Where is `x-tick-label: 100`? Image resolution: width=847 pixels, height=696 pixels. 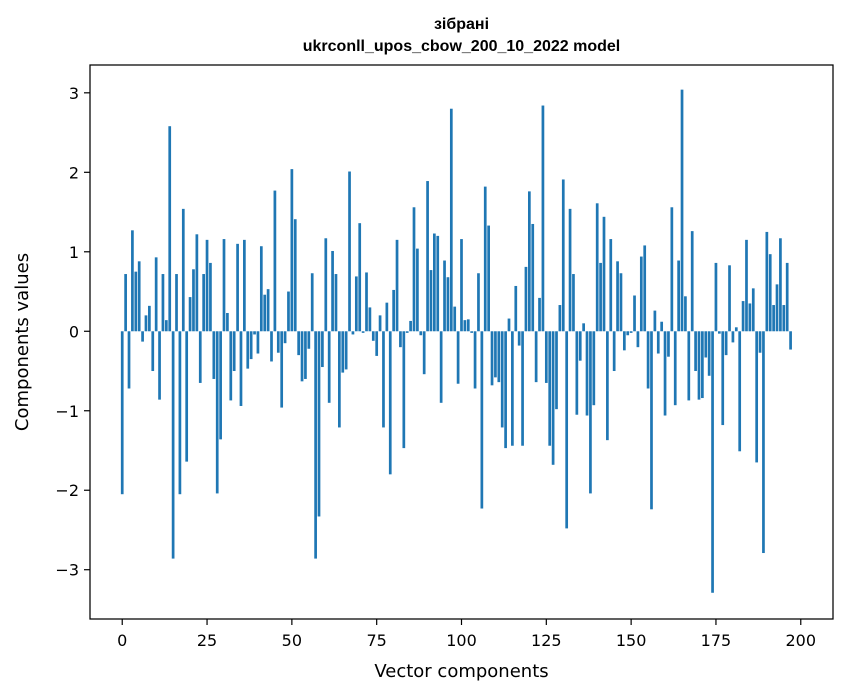
x-tick-label: 100 is located at coordinates (461, 640).